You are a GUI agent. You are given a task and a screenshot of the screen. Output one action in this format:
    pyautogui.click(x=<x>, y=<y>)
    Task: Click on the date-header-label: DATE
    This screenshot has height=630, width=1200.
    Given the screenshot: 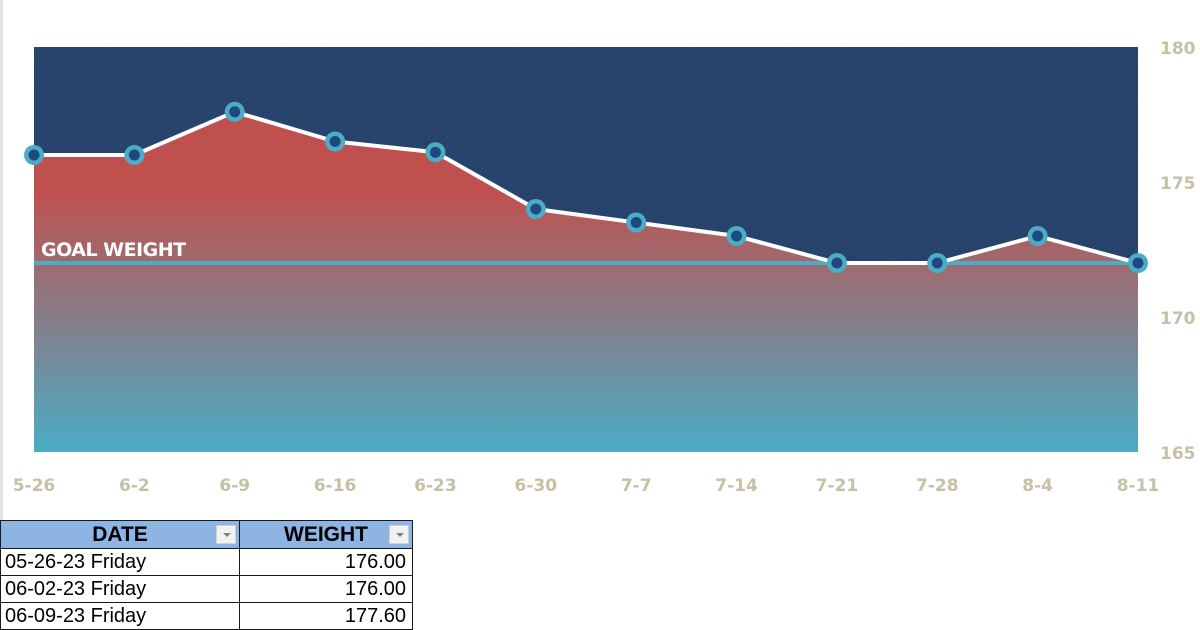 What is the action you would take?
    pyautogui.click(x=120, y=534)
    